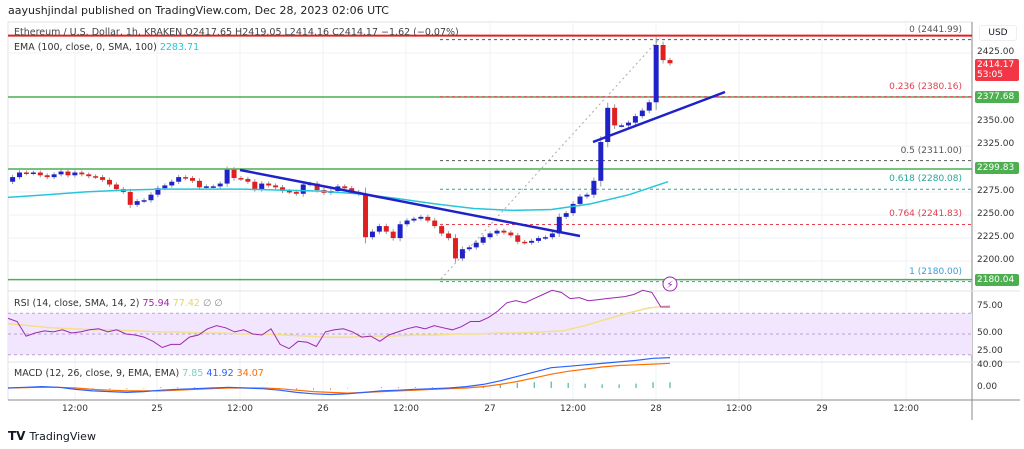  I want to click on price-tick: 2350.00, so click(996, 121).